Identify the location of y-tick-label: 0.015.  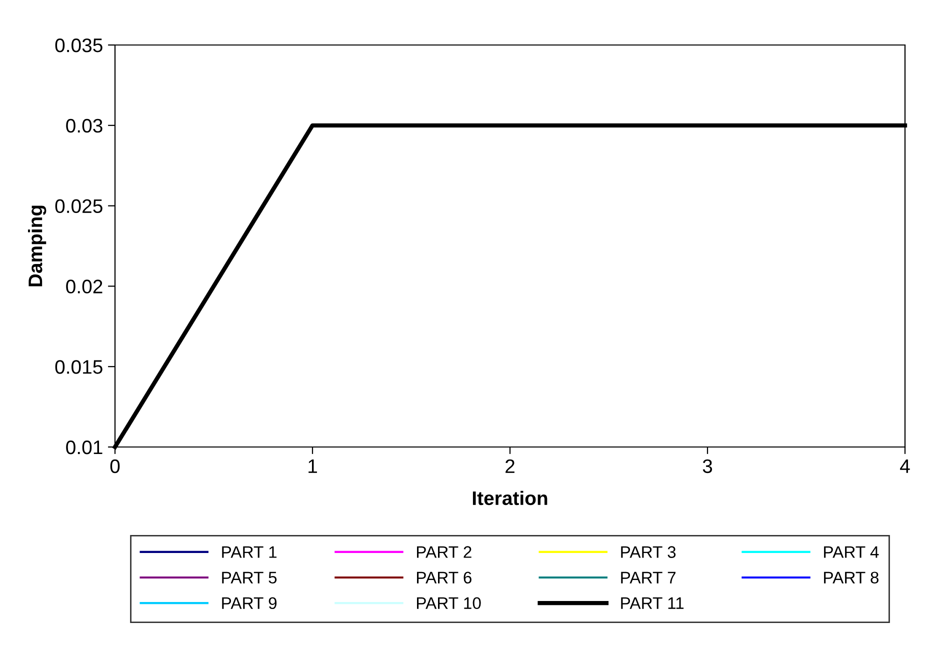
(78, 367).